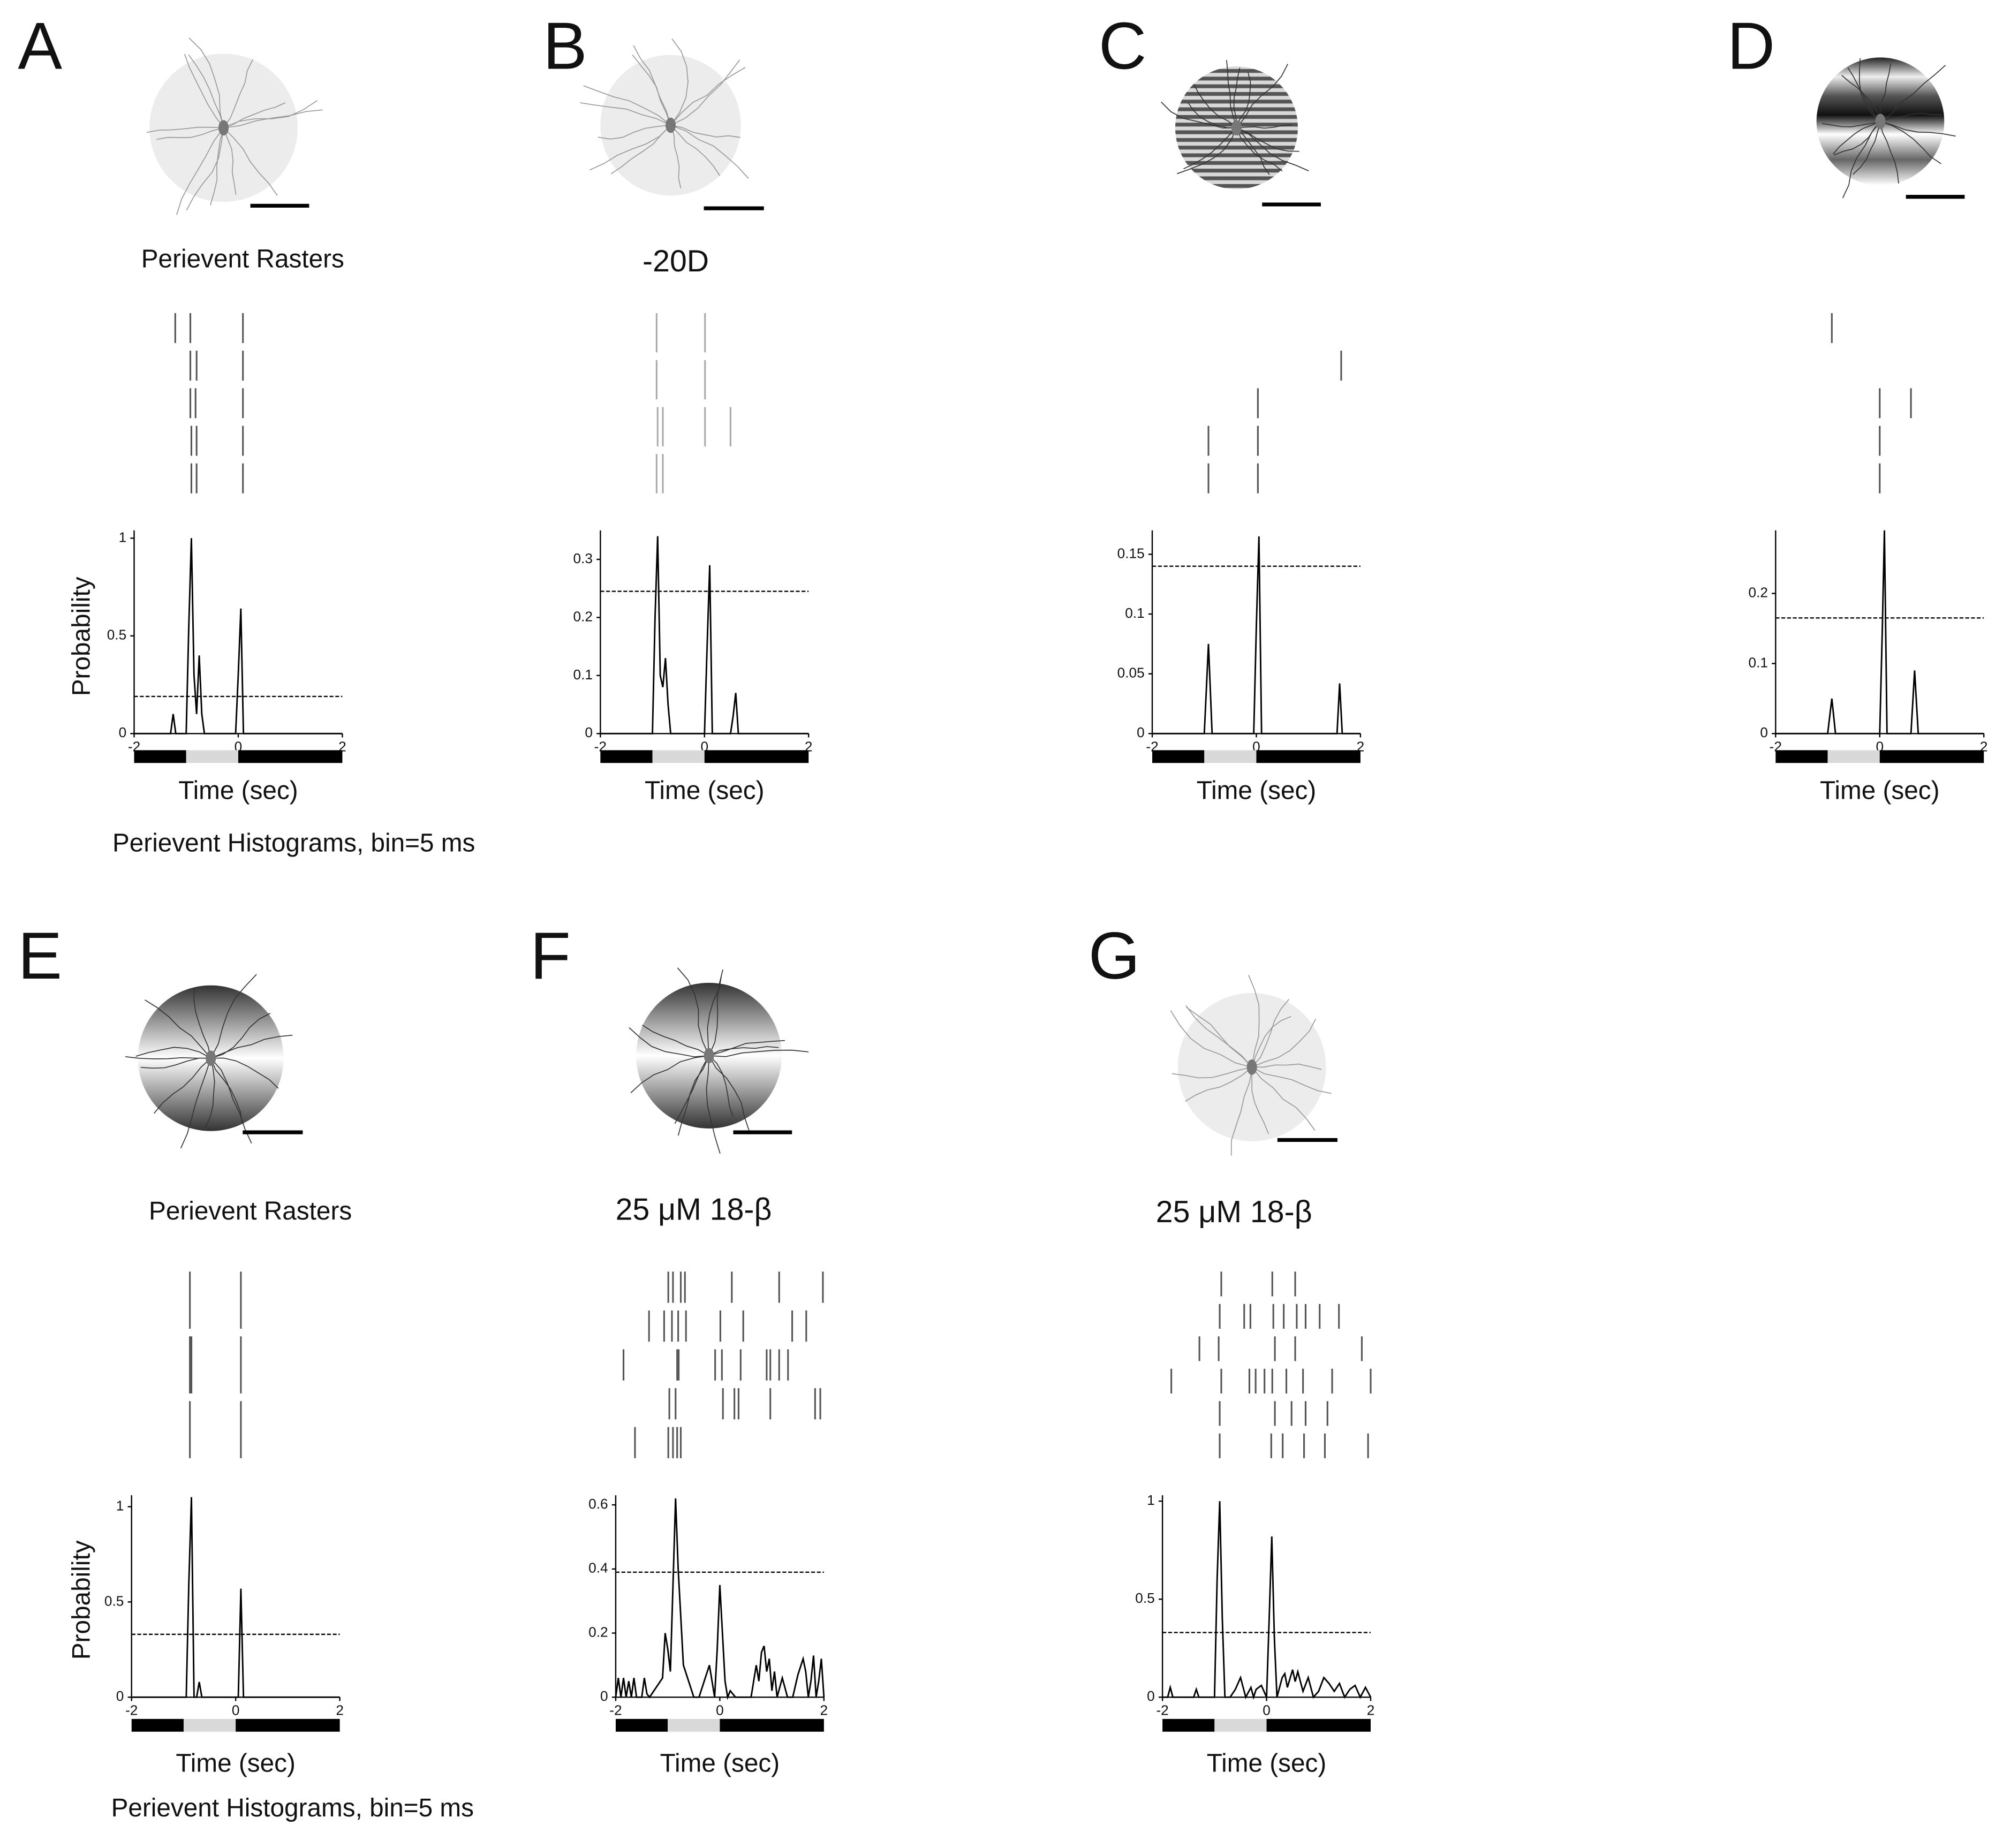 This screenshot has width=2003, height=1848. Describe the element at coordinates (292, 1808) in the screenshot. I see `caption: Perievent Histograms, bin=5 ms` at that location.